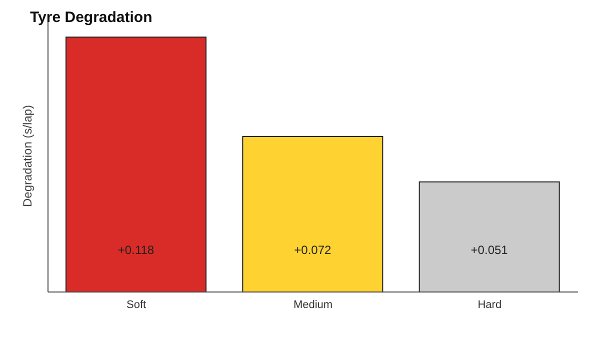 Image resolution: width=600 pixels, height=344 pixels. Describe the element at coordinates (91, 17) in the screenshot. I see `chart-title: Tyre Degradation` at that location.